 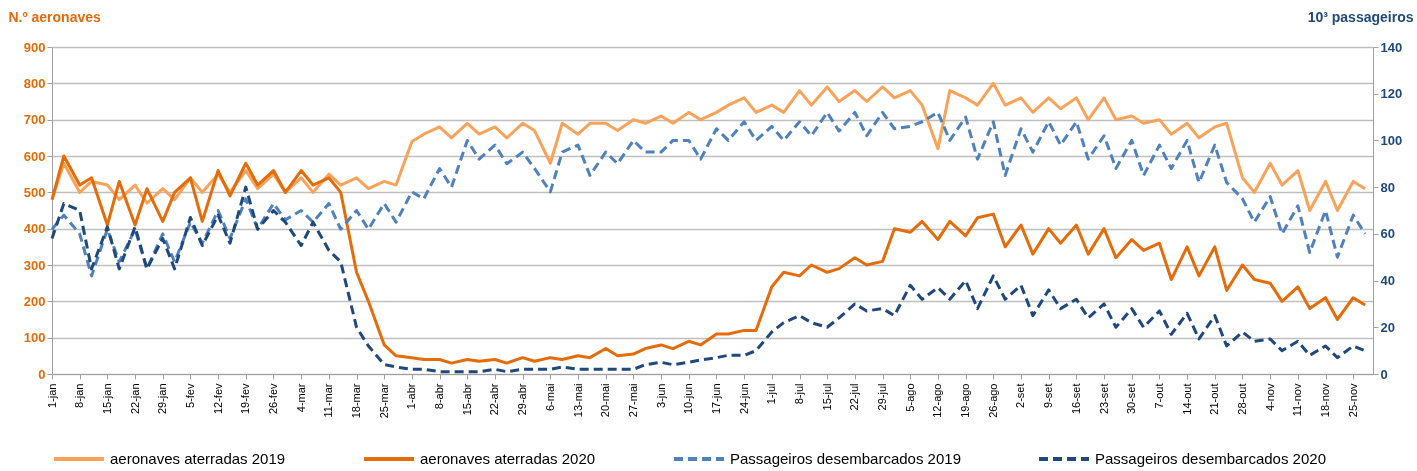 What do you see at coordinates (992, 400) in the screenshot?
I see `x-tick-label: 26-ago` at bounding box center [992, 400].